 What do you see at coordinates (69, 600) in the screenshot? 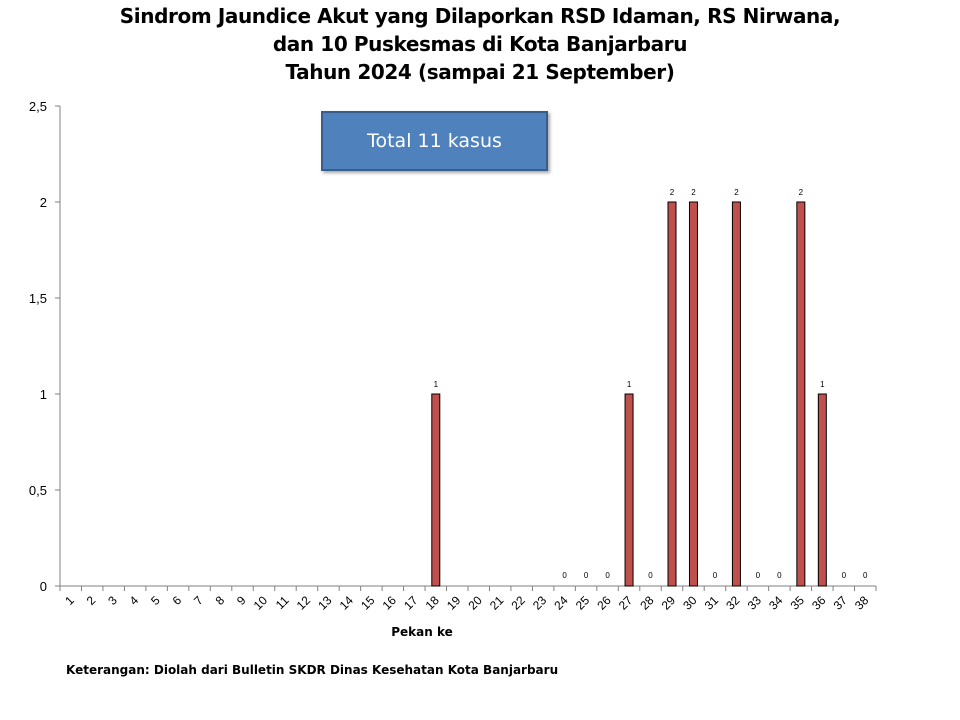
I see `x-tick-label: 1` at bounding box center [69, 600].